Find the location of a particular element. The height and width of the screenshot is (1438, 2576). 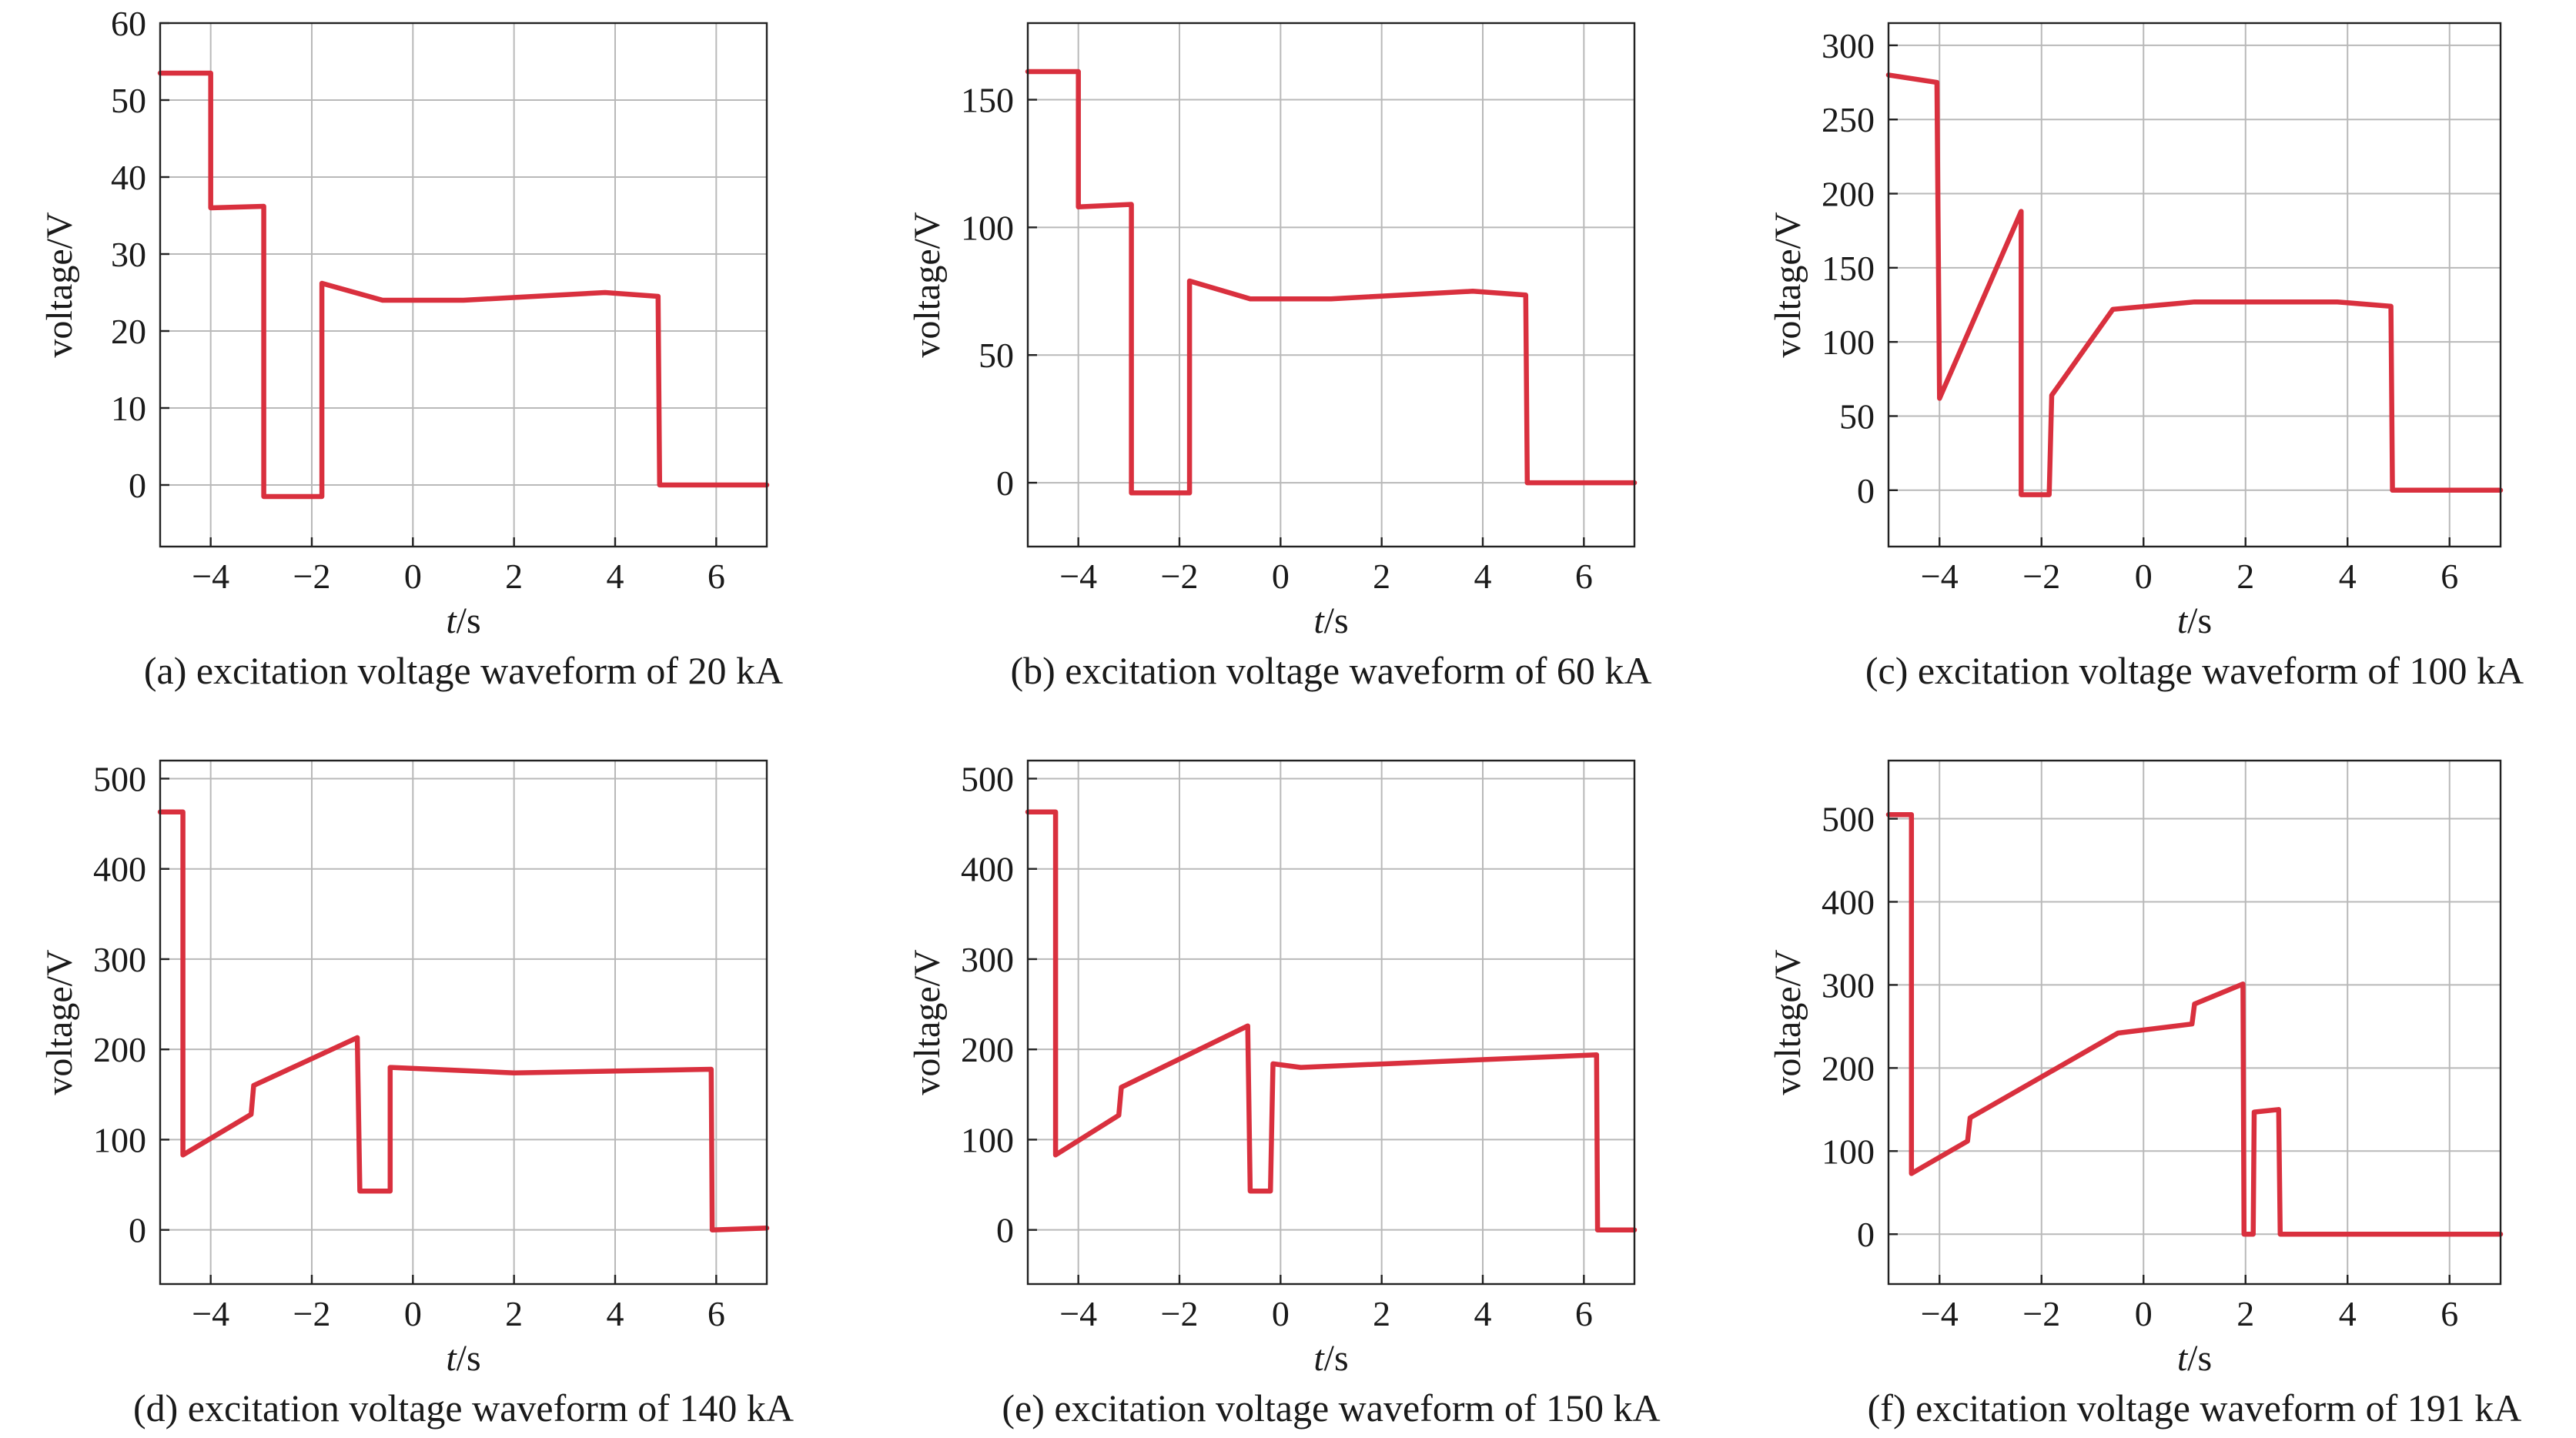

panel-caption: (a) excitation voltage waveform of 20 kA is located at coordinates (464, 671).